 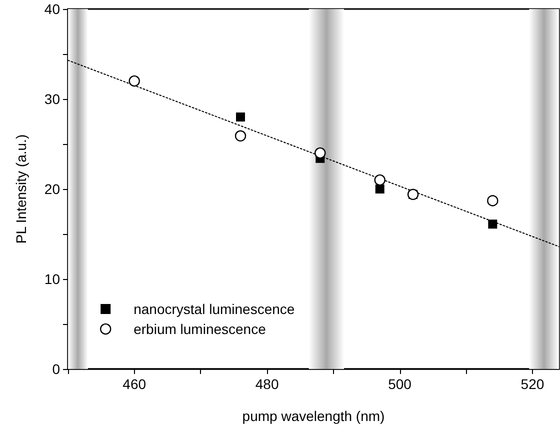 I want to click on legend-label: erbium luminescence, so click(x=200, y=329).